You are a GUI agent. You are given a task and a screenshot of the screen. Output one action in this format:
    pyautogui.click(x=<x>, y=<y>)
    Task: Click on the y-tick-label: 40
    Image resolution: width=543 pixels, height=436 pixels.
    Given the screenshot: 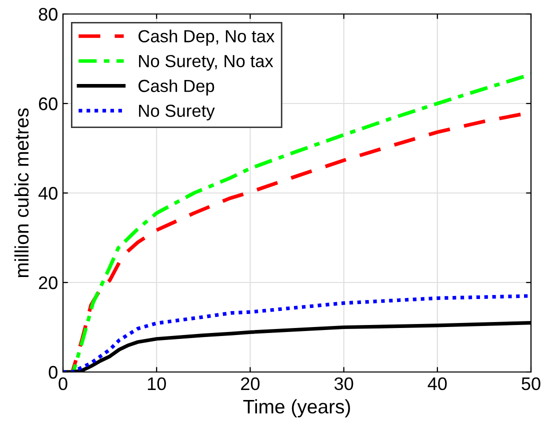 What is the action you would take?
    pyautogui.click(x=48, y=193)
    